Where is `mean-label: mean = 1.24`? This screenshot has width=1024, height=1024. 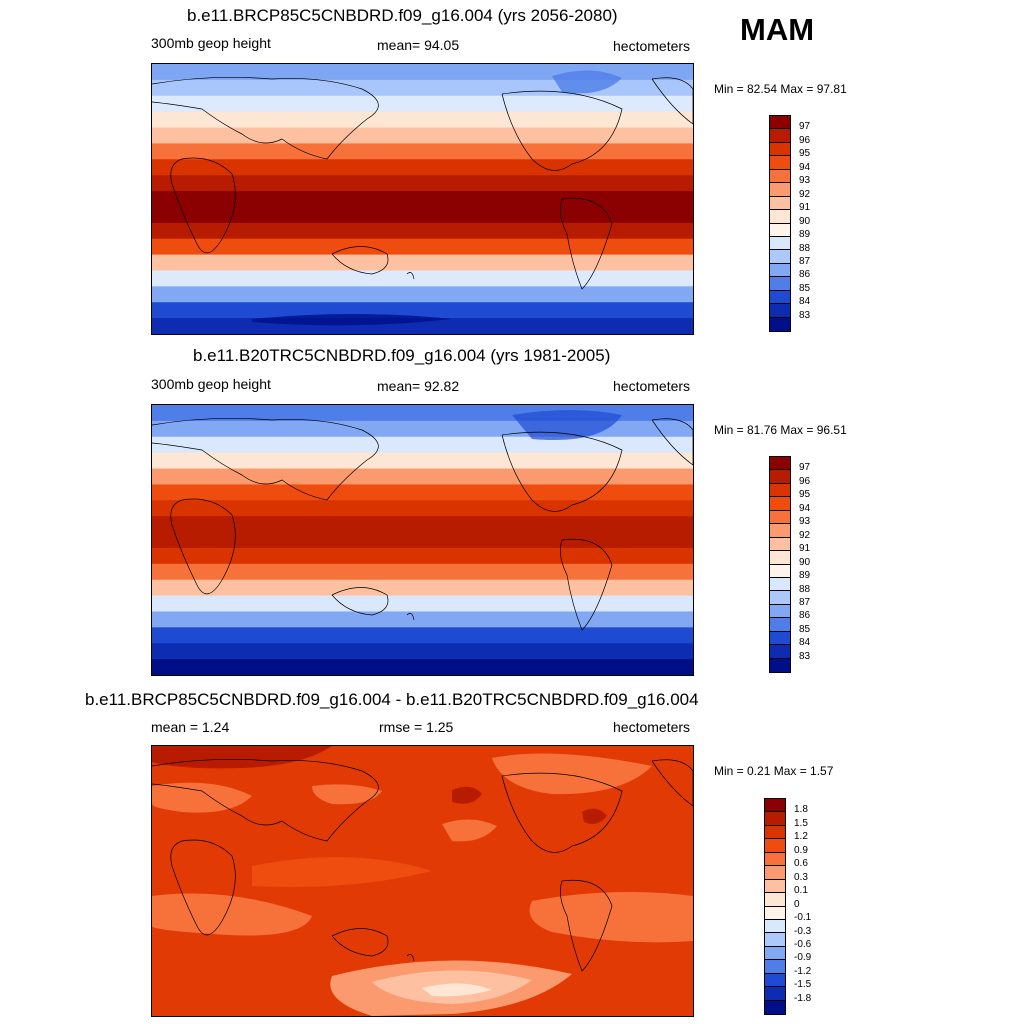 mean-label: mean = 1.24 is located at coordinates (190, 727).